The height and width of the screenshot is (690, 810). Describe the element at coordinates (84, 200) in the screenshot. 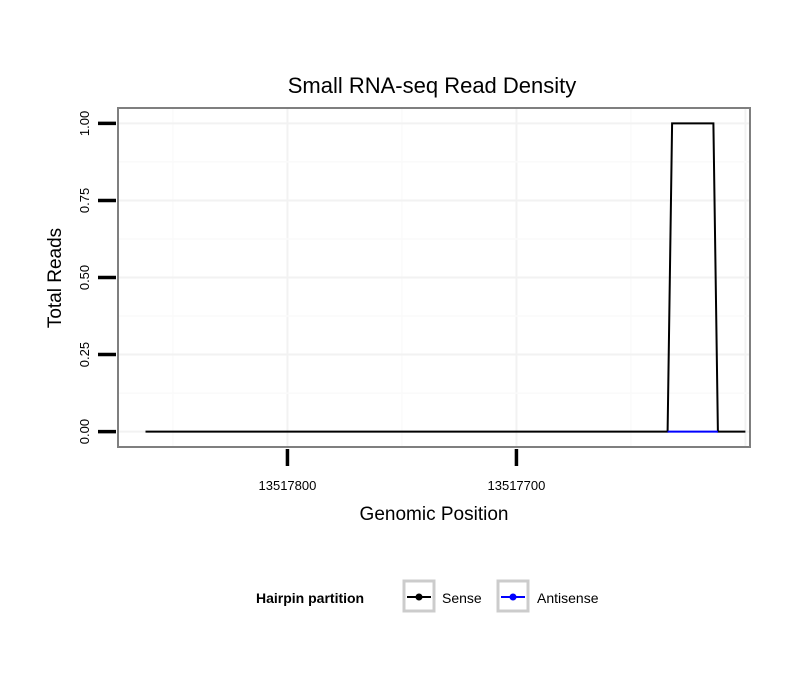

I see `y-tick-label: 0.75` at that location.